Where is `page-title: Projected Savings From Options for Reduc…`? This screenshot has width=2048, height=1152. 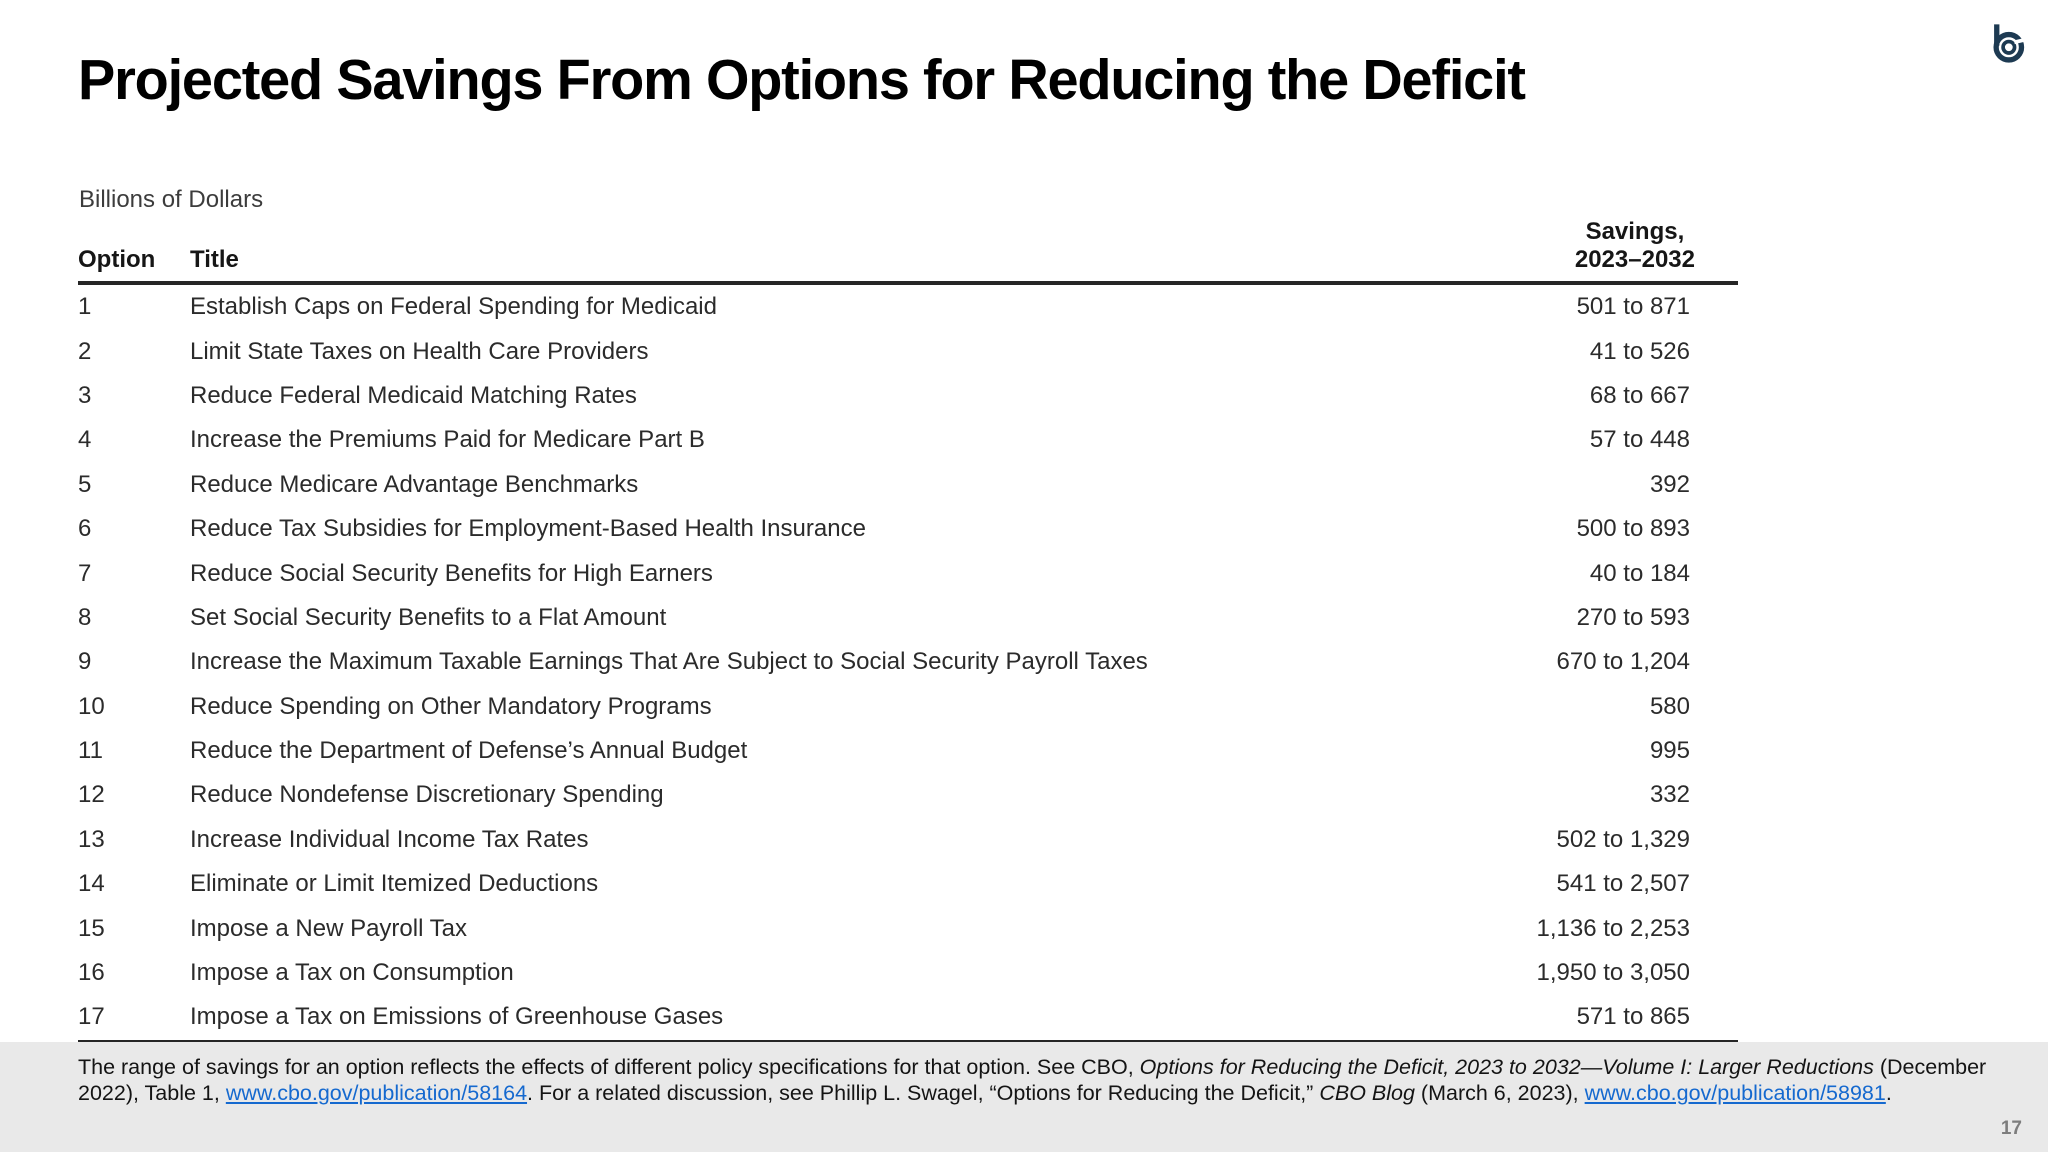 page-title: Projected Savings From Options for Reduc… is located at coordinates (802, 80).